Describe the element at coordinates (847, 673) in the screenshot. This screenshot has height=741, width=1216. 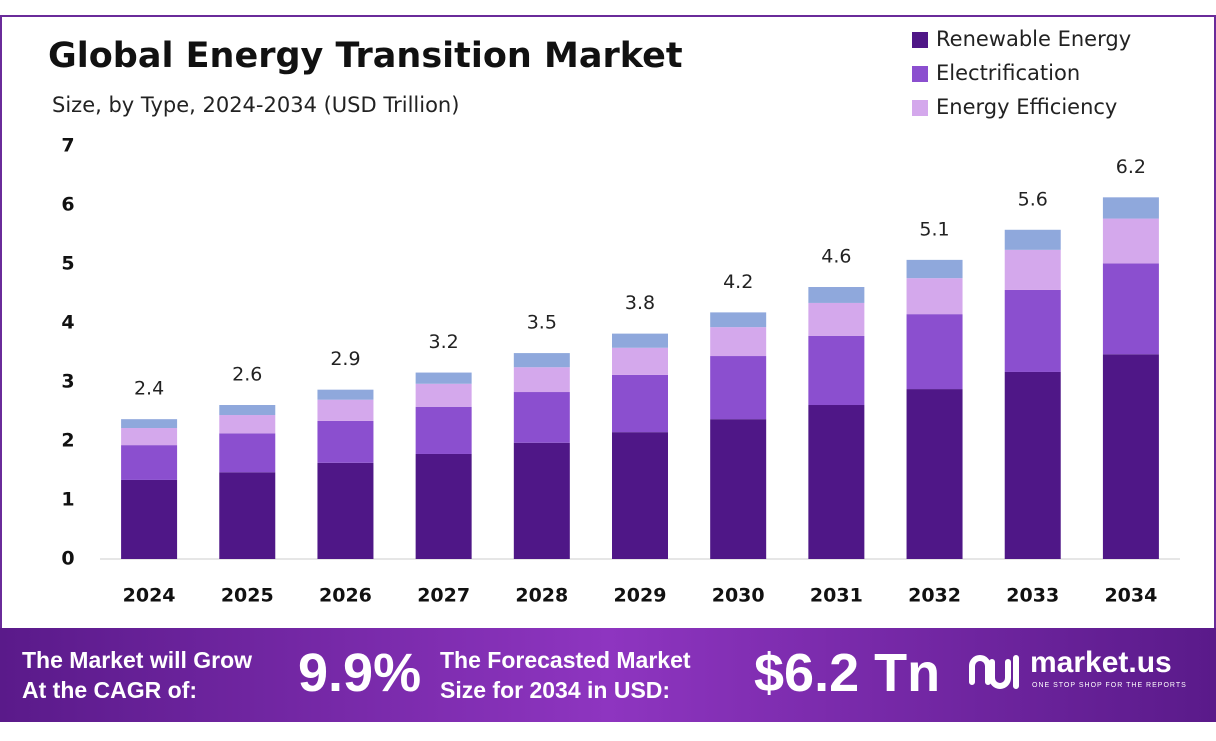
I see `forecast-value: $6.2 Tn` at that location.